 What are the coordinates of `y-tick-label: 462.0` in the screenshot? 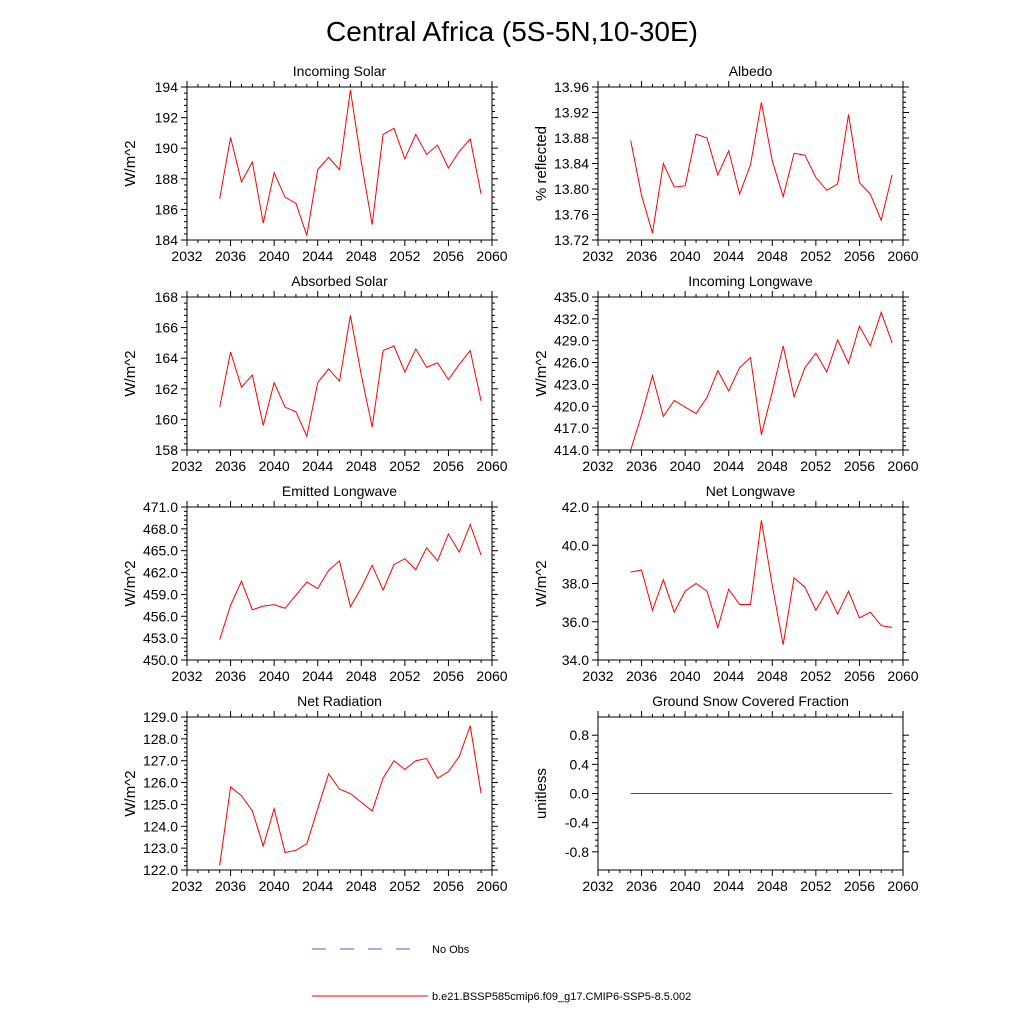 It's located at (160, 573).